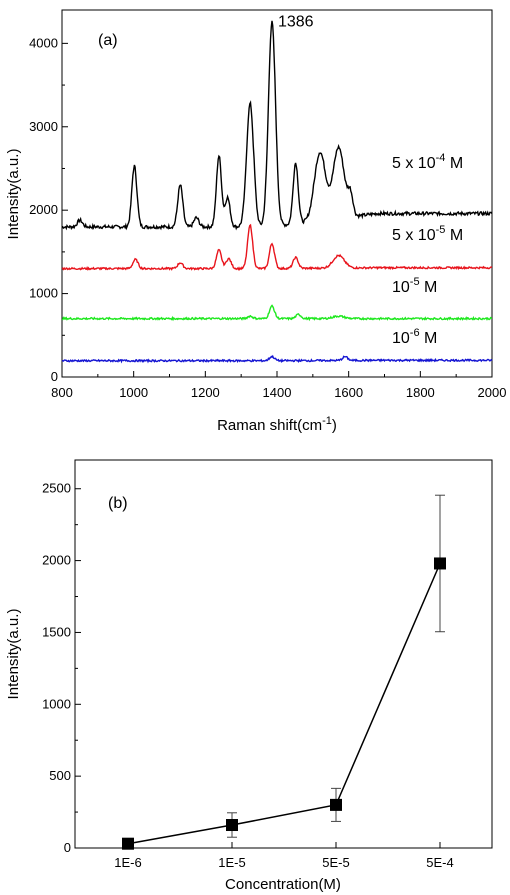 Image resolution: width=510 pixels, height=895 pixels. Describe the element at coordinates (60, 775) in the screenshot. I see `panel-b-y-tick-label: 500` at that location.